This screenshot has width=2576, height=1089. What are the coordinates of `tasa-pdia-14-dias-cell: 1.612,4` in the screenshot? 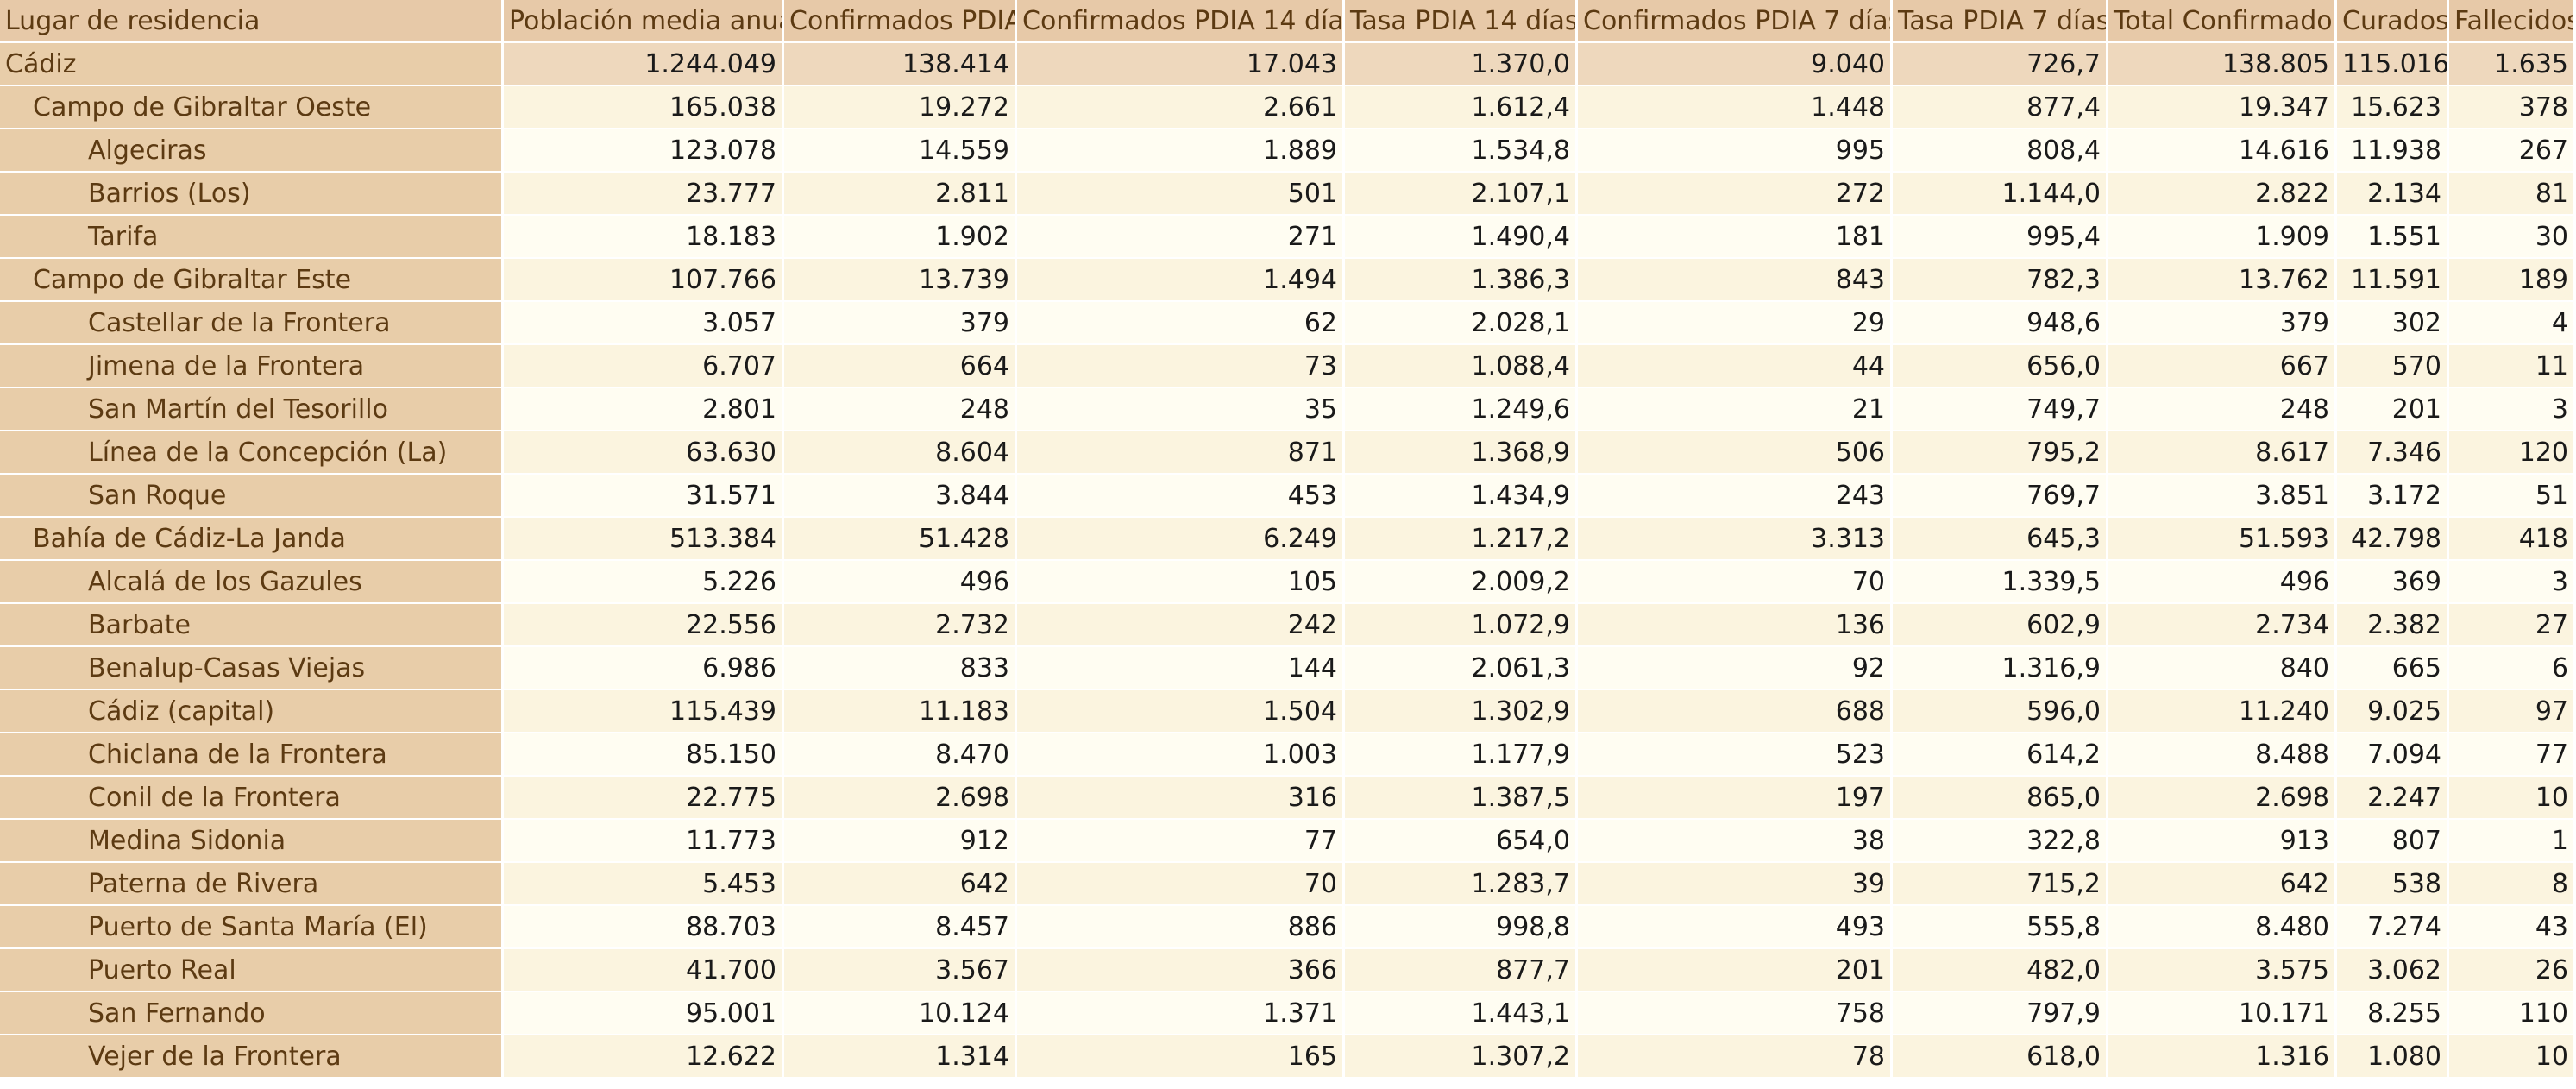 It's located at (1461, 107).